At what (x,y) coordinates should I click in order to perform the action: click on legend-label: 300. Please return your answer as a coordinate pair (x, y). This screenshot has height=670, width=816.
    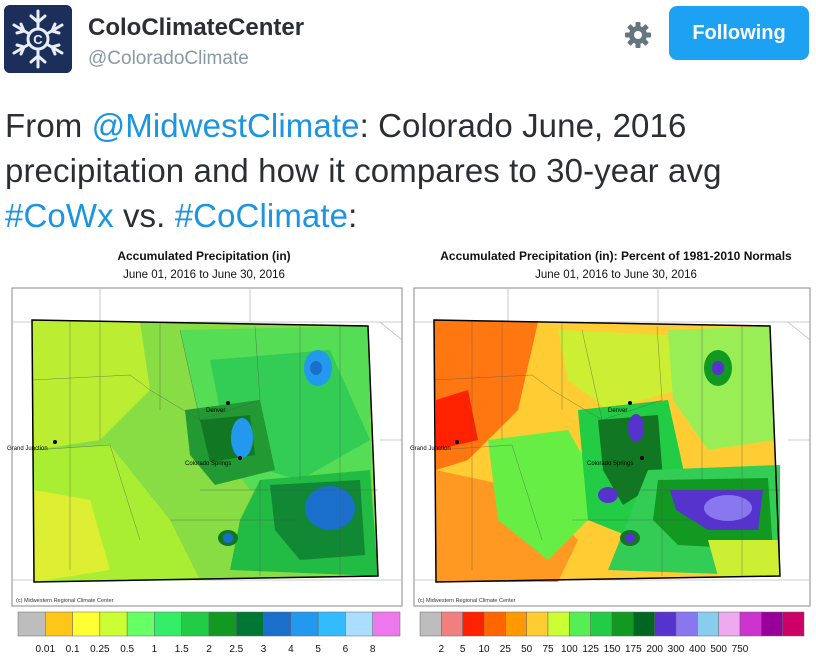
    Looking at the image, I should click on (676, 649).